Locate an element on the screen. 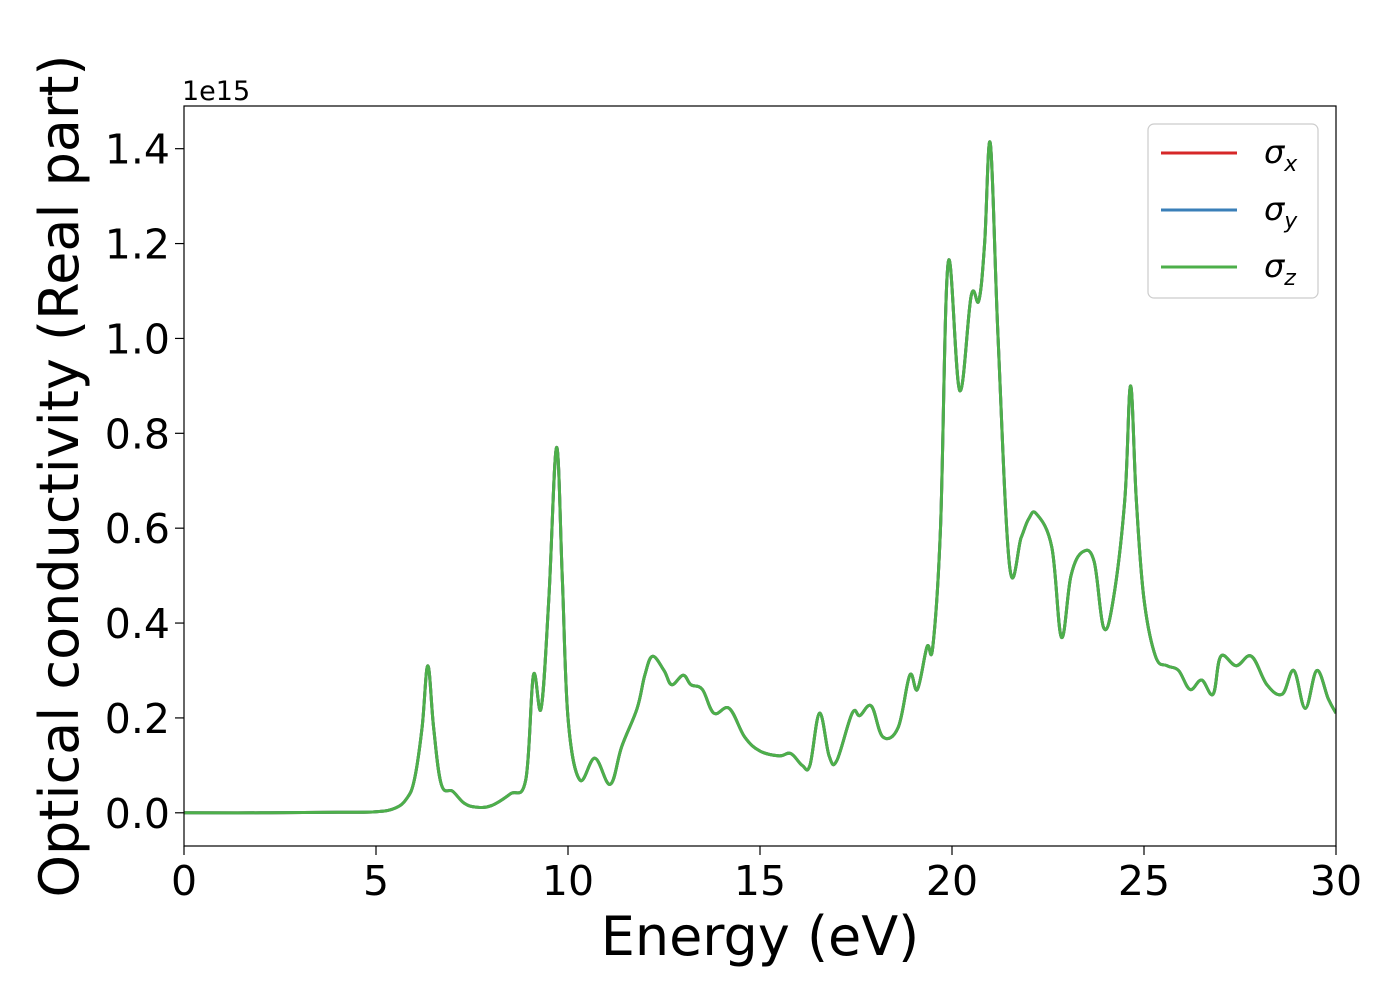 The width and height of the screenshot is (1400, 1000). x-tick-label: 5 is located at coordinates (376, 881).